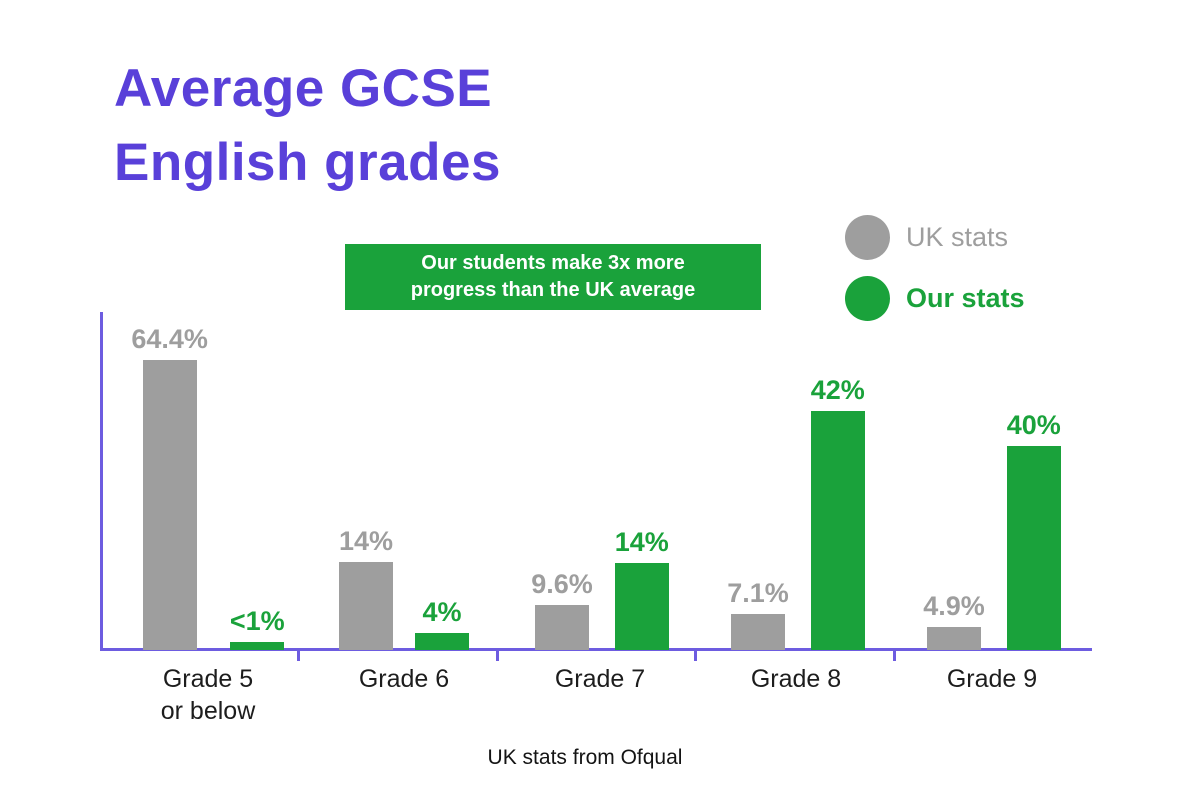 The height and width of the screenshot is (799, 1200). What do you see at coordinates (208, 695) in the screenshot?
I see `category-label-grade-5: Grade 5 or below` at bounding box center [208, 695].